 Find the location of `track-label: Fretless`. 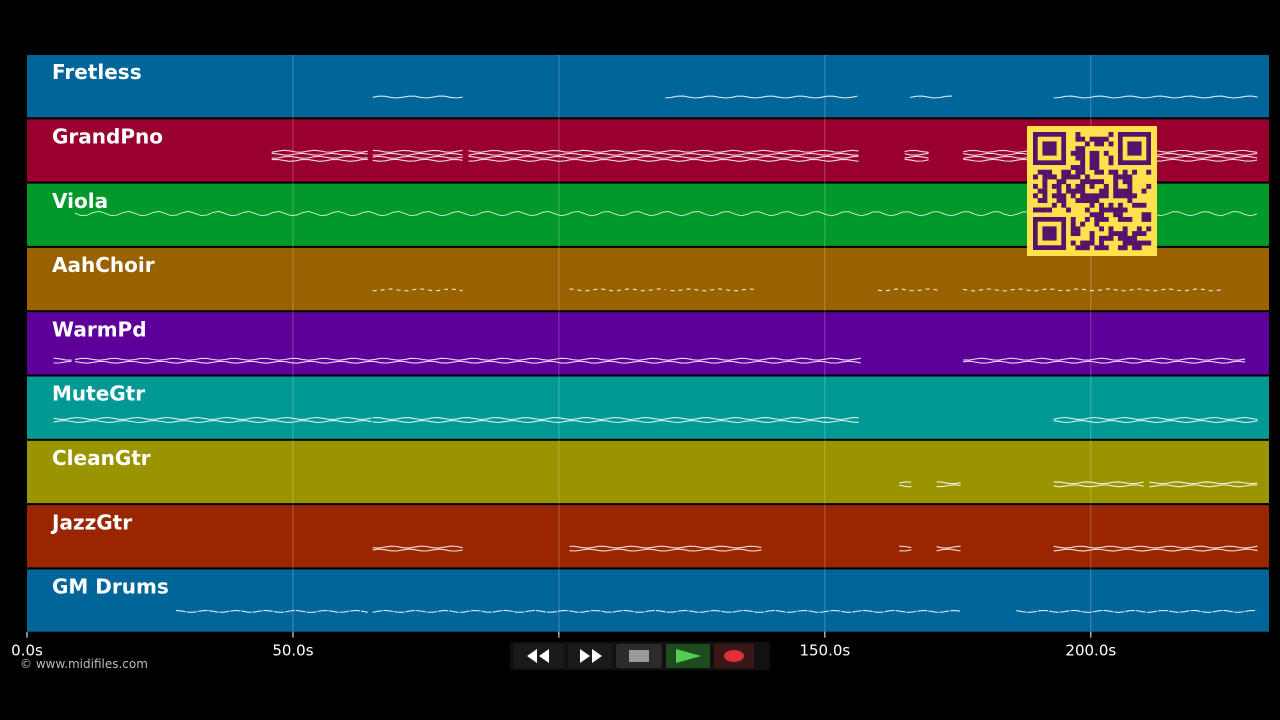

track-label: Fretless is located at coordinates (97, 72).